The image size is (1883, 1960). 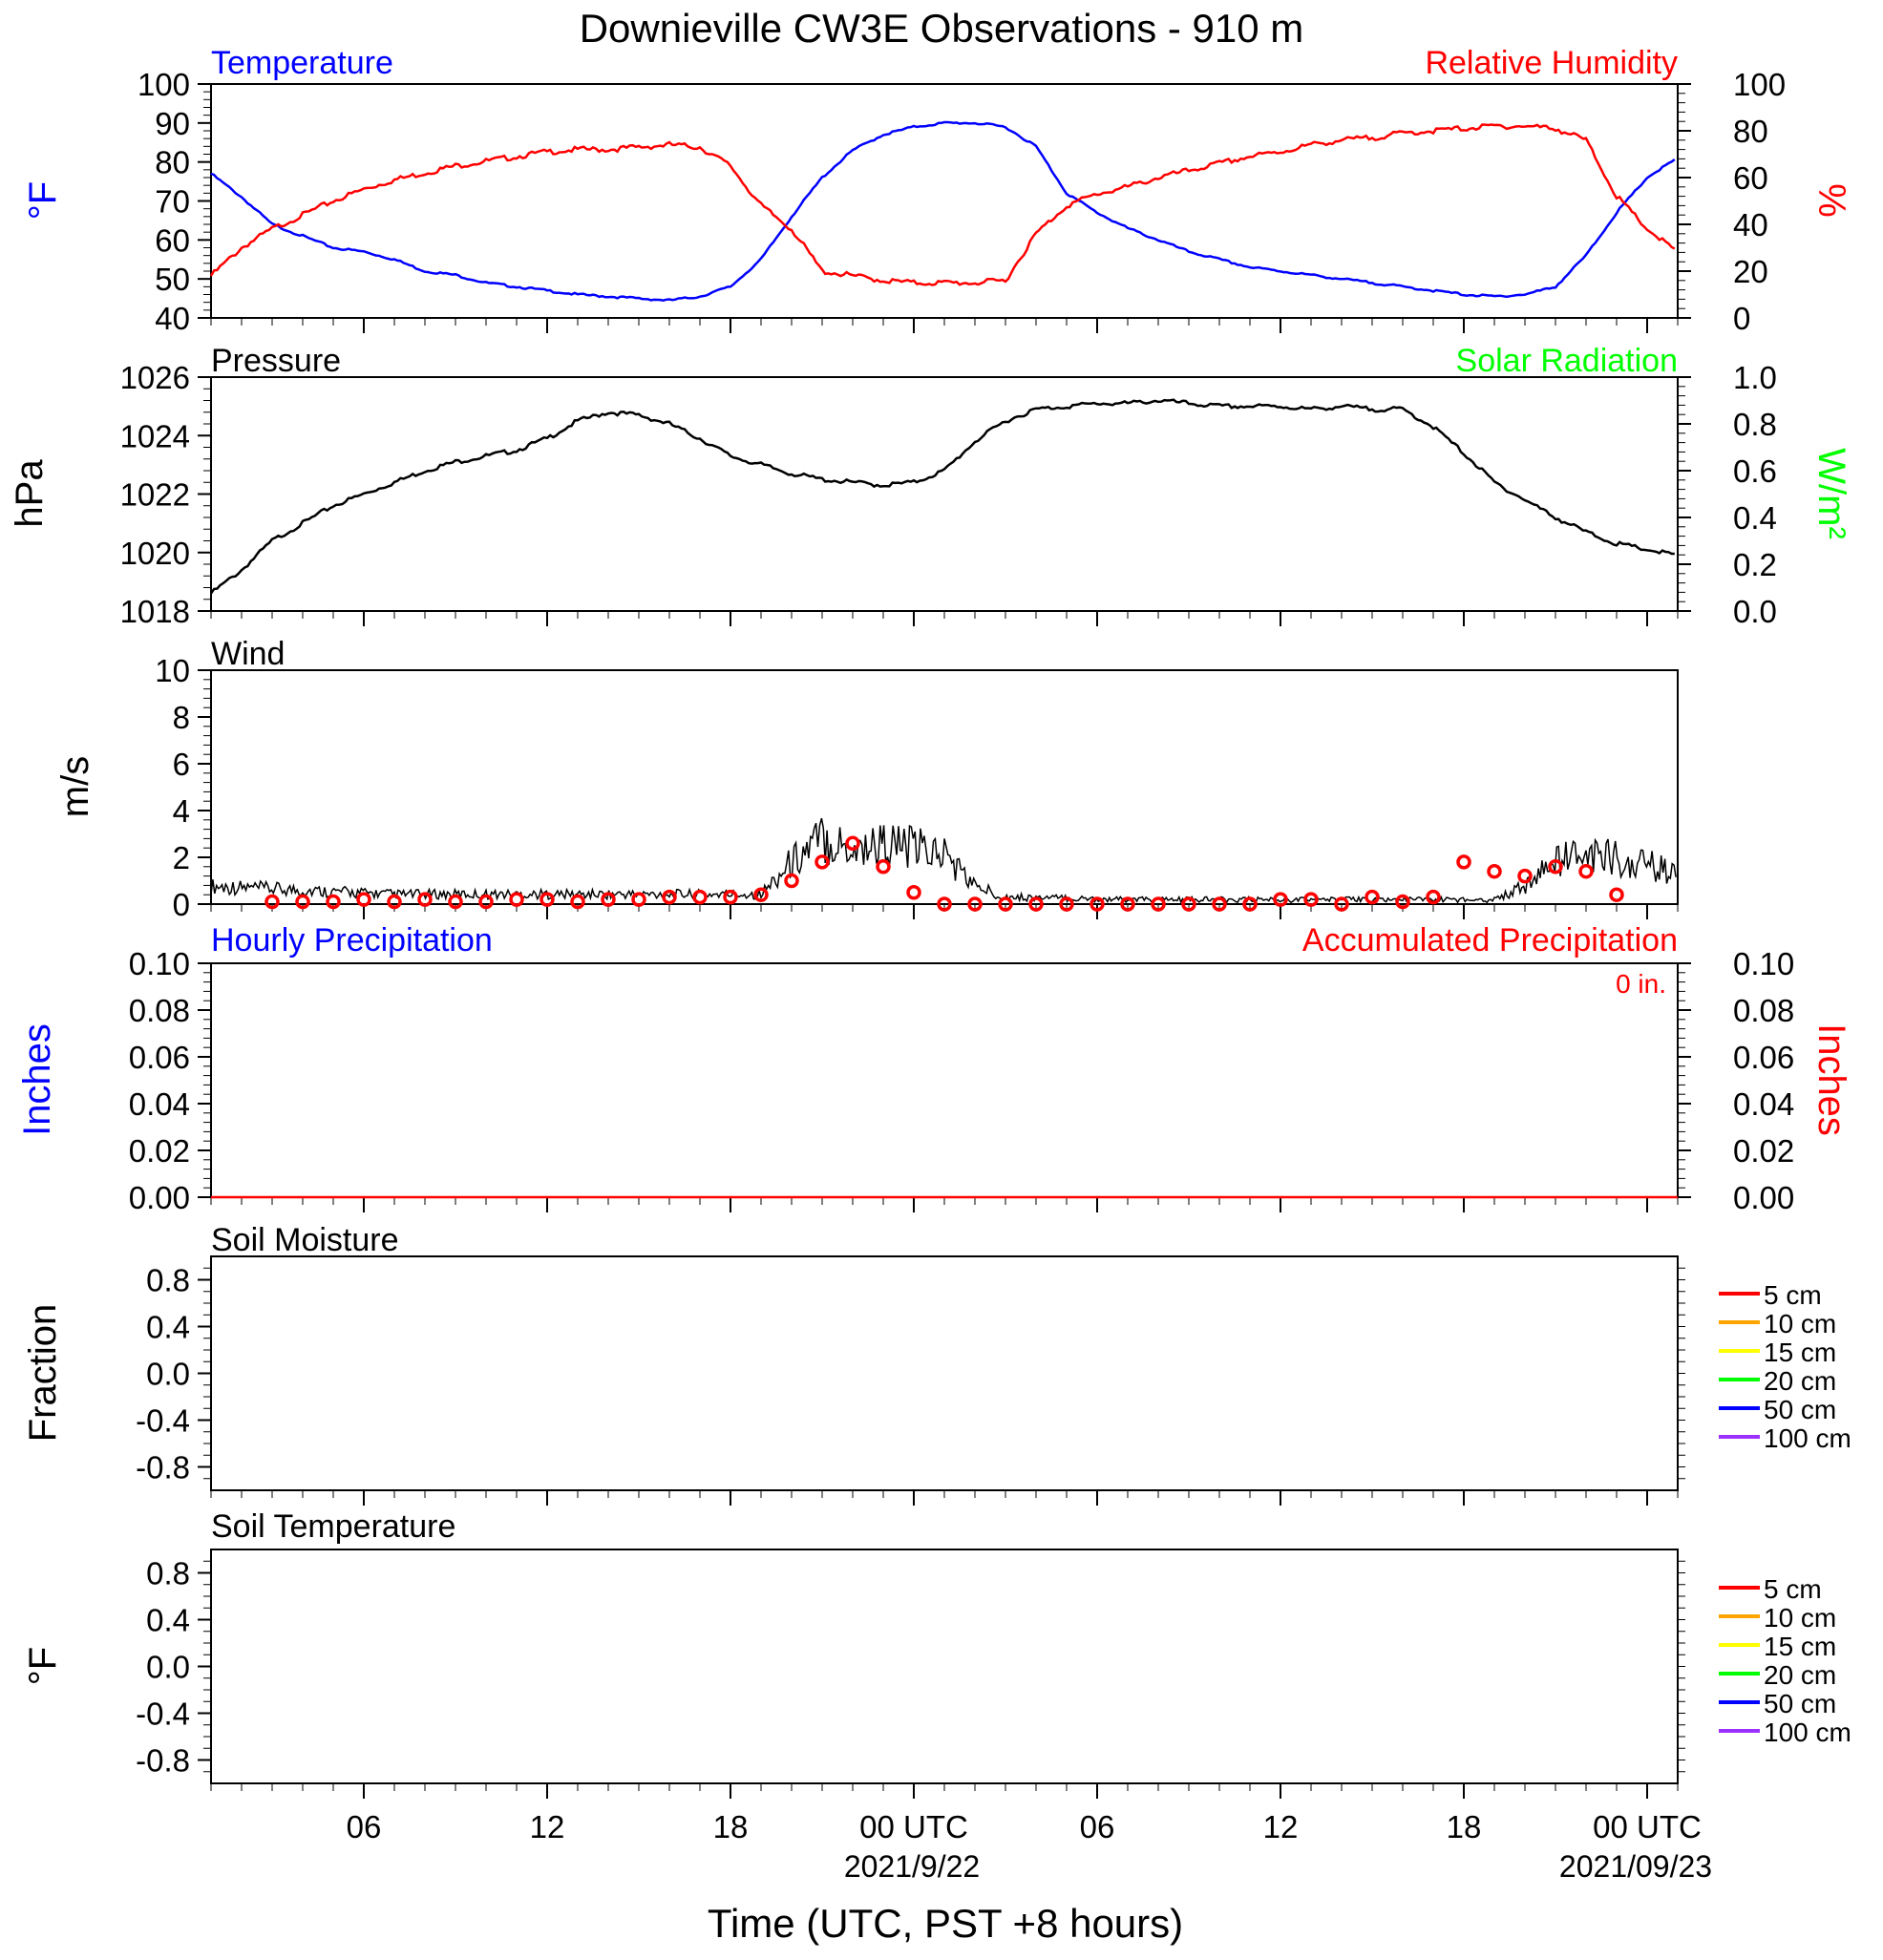 What do you see at coordinates (43, 1373) in the screenshot?
I see `soil-moisture-unit: Fraction` at bounding box center [43, 1373].